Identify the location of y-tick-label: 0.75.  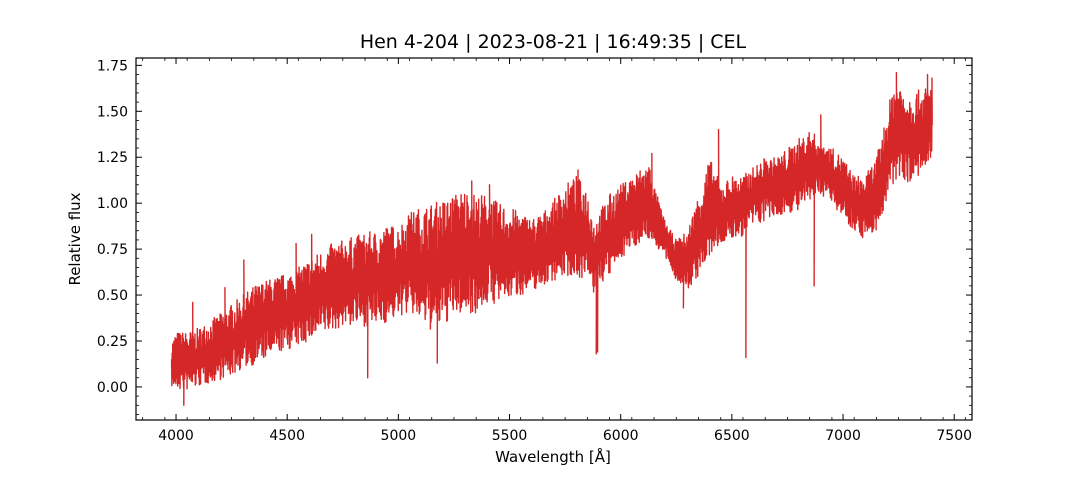
(112, 250).